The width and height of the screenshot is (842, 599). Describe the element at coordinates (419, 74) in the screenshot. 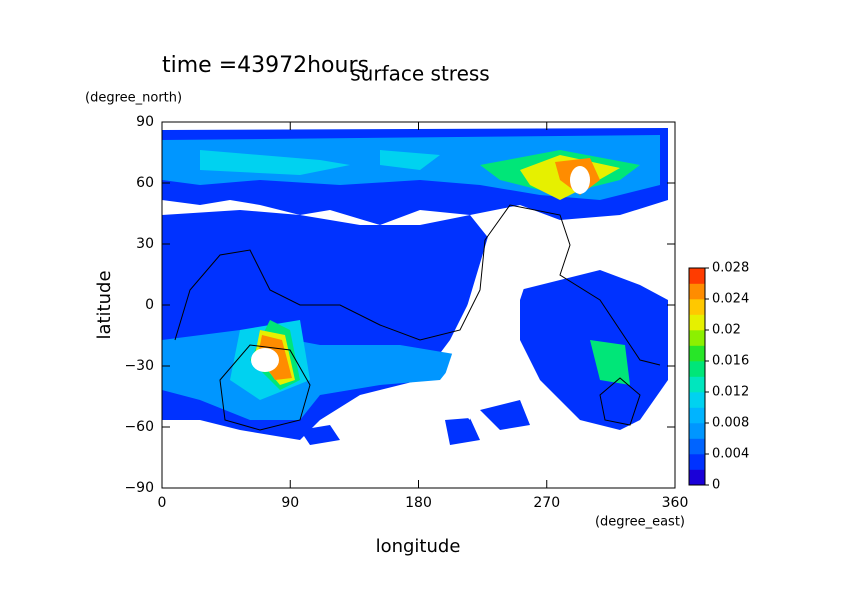

I see `chart-title: surface stress` at that location.